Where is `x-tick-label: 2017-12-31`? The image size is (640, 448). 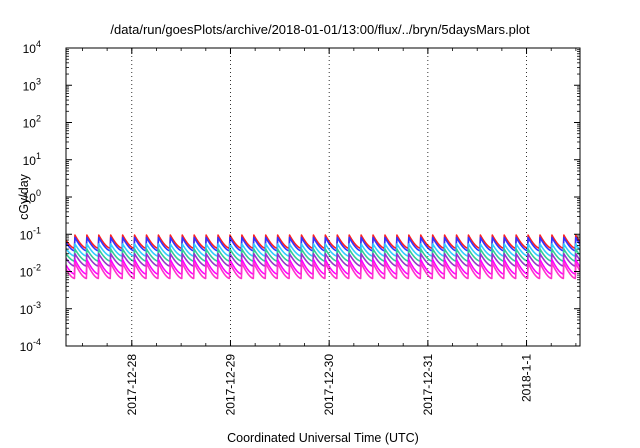
x-tick-label: 2017-12-31 is located at coordinates (428, 385).